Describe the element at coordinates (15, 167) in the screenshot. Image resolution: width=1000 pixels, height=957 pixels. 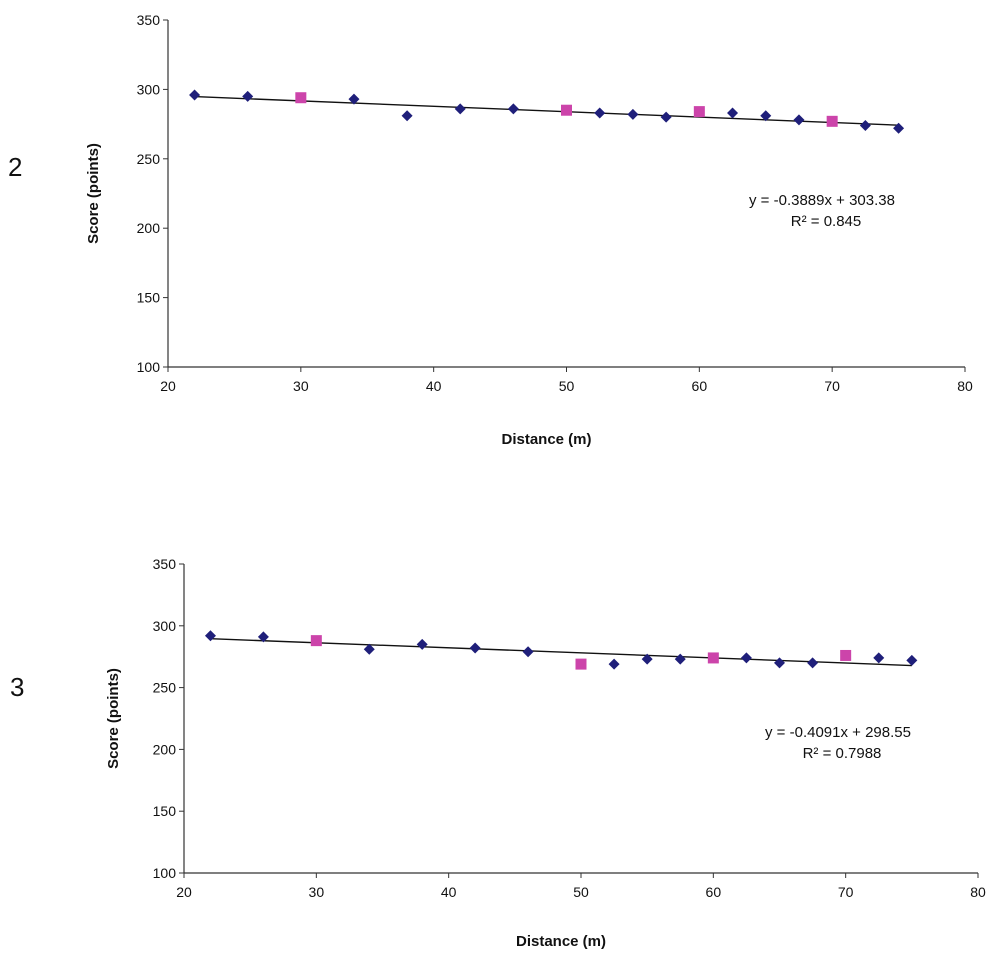
I see `panel-label: 2` at that location.